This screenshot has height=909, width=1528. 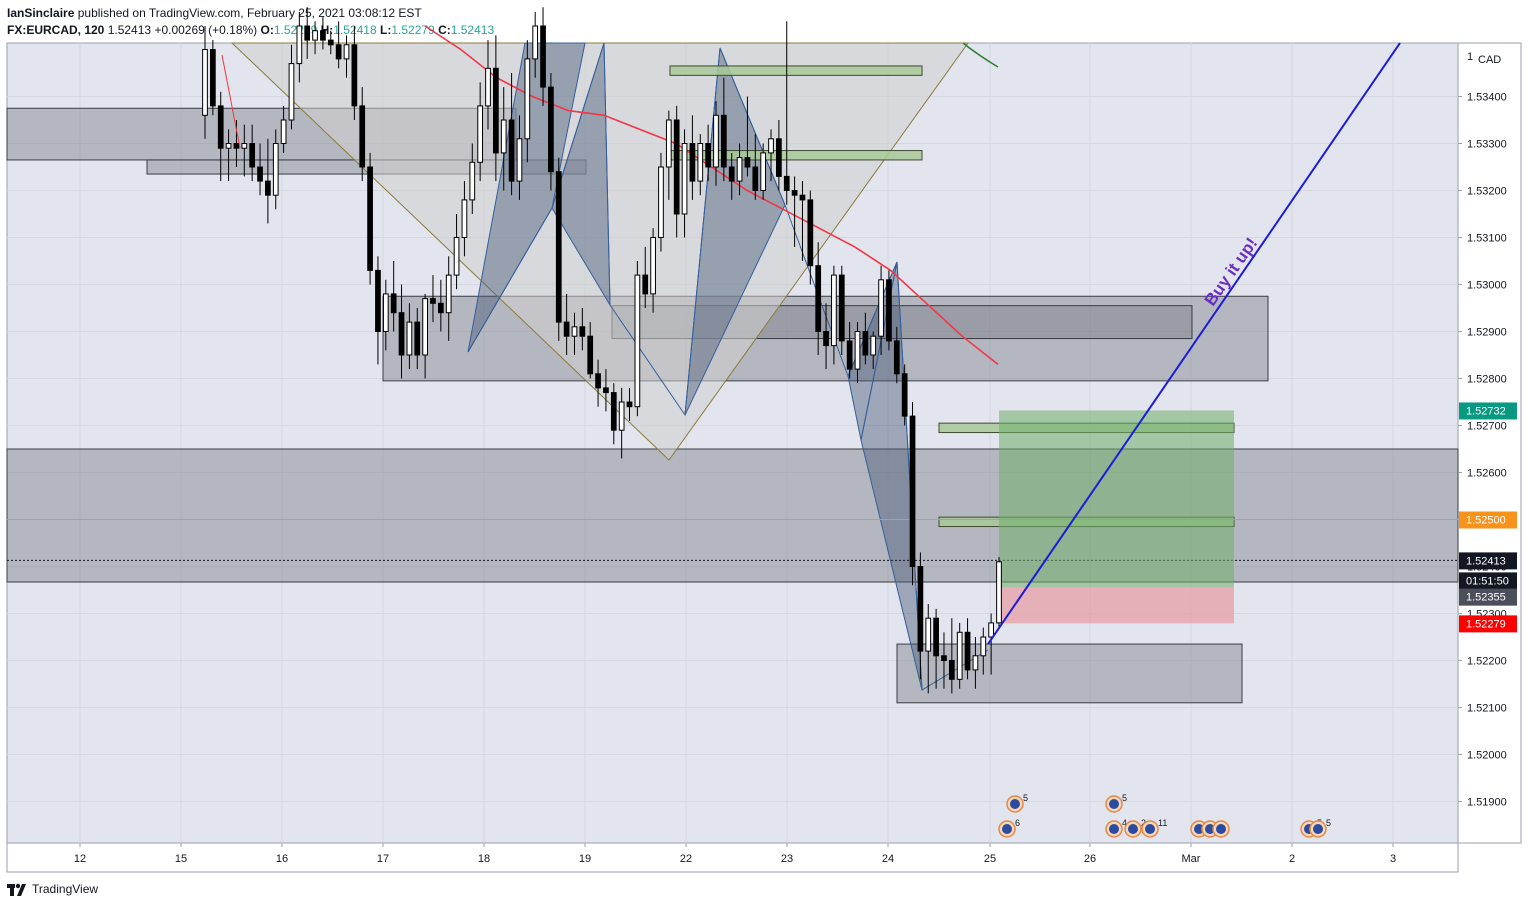 What do you see at coordinates (1487, 333) in the screenshot?
I see `price-tick-label: 1.52900` at bounding box center [1487, 333].